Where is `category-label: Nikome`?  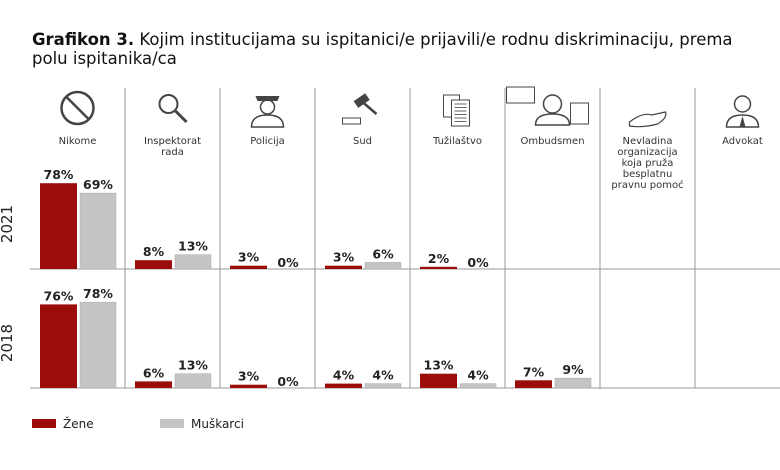 category-label: Nikome is located at coordinates (78, 141).